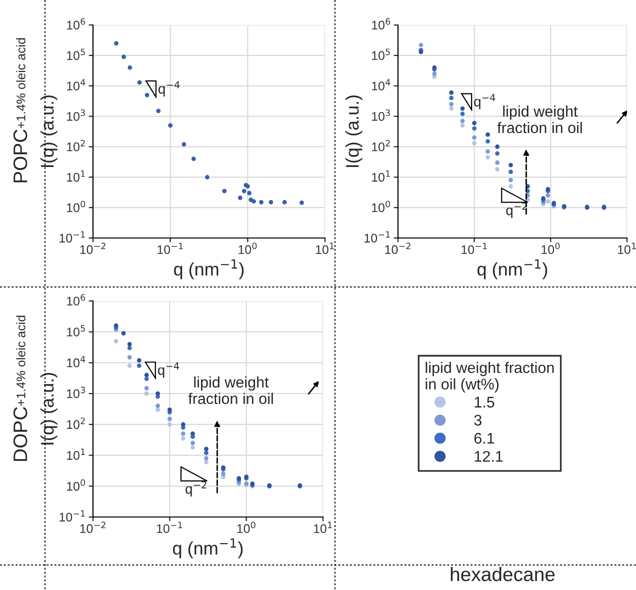  What do you see at coordinates (20, 434) in the screenshot?
I see `text: DOPC` at bounding box center [20, 434].